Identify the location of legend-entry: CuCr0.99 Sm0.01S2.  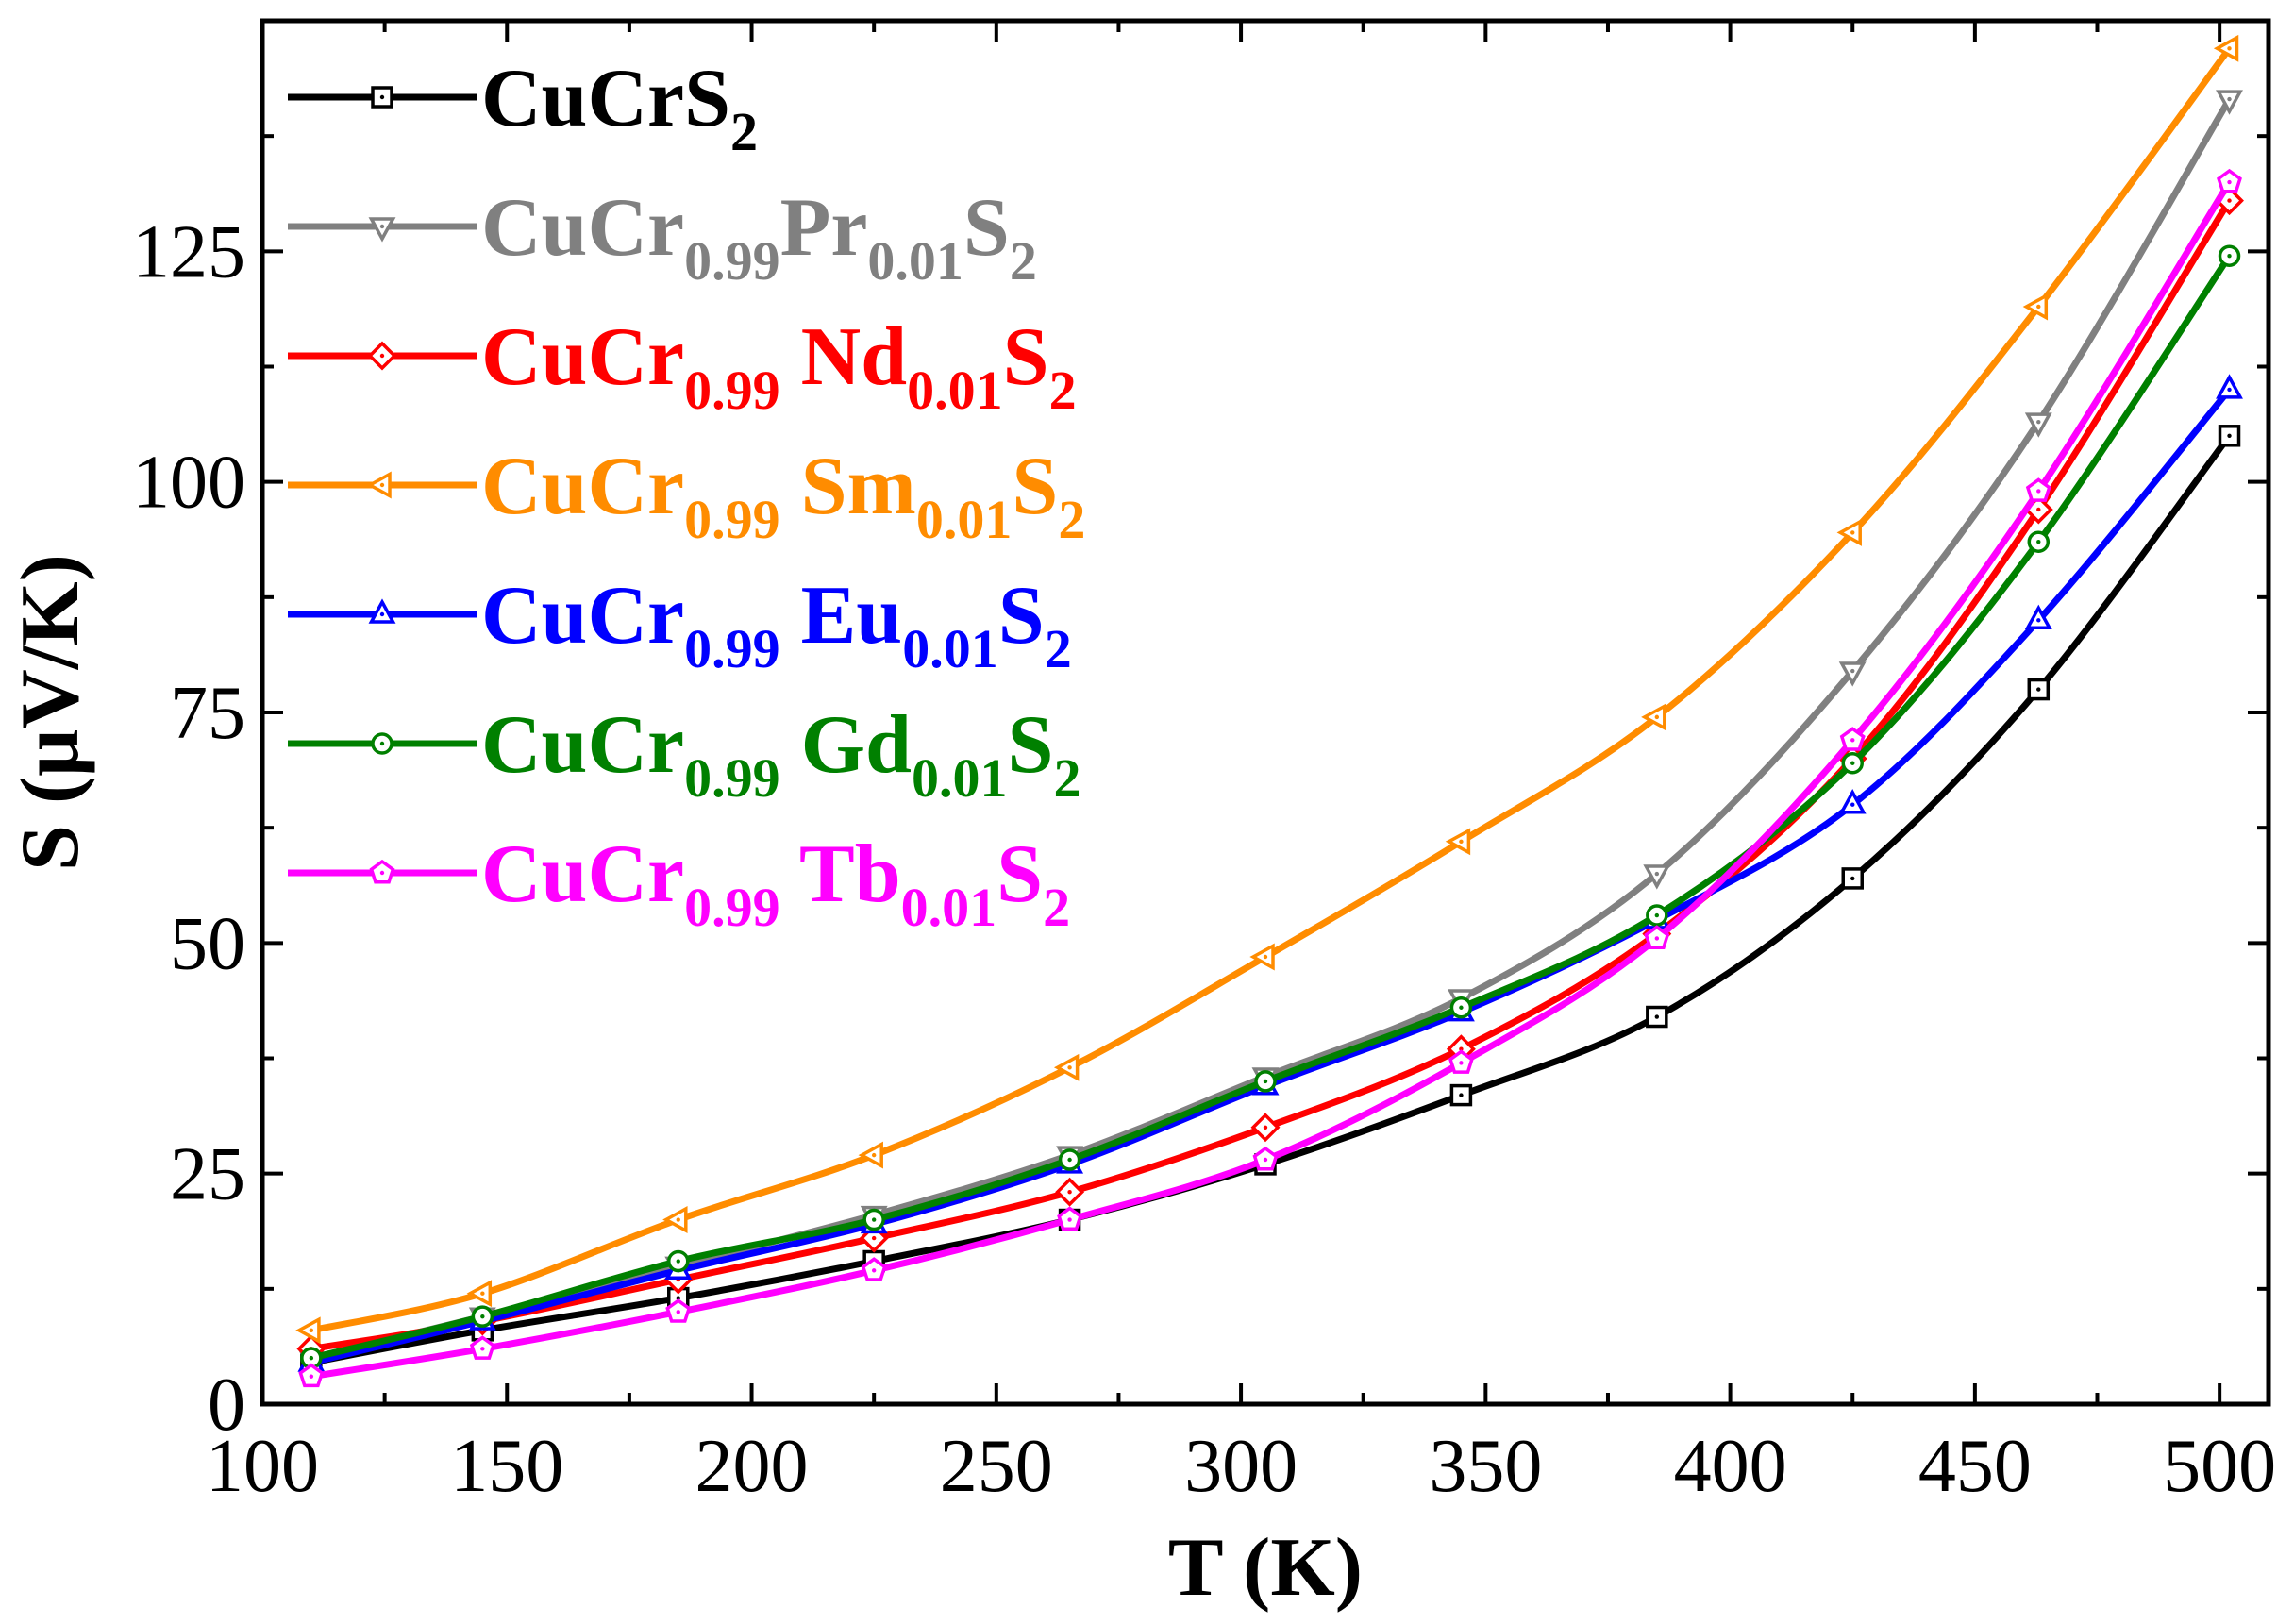
(686, 495).